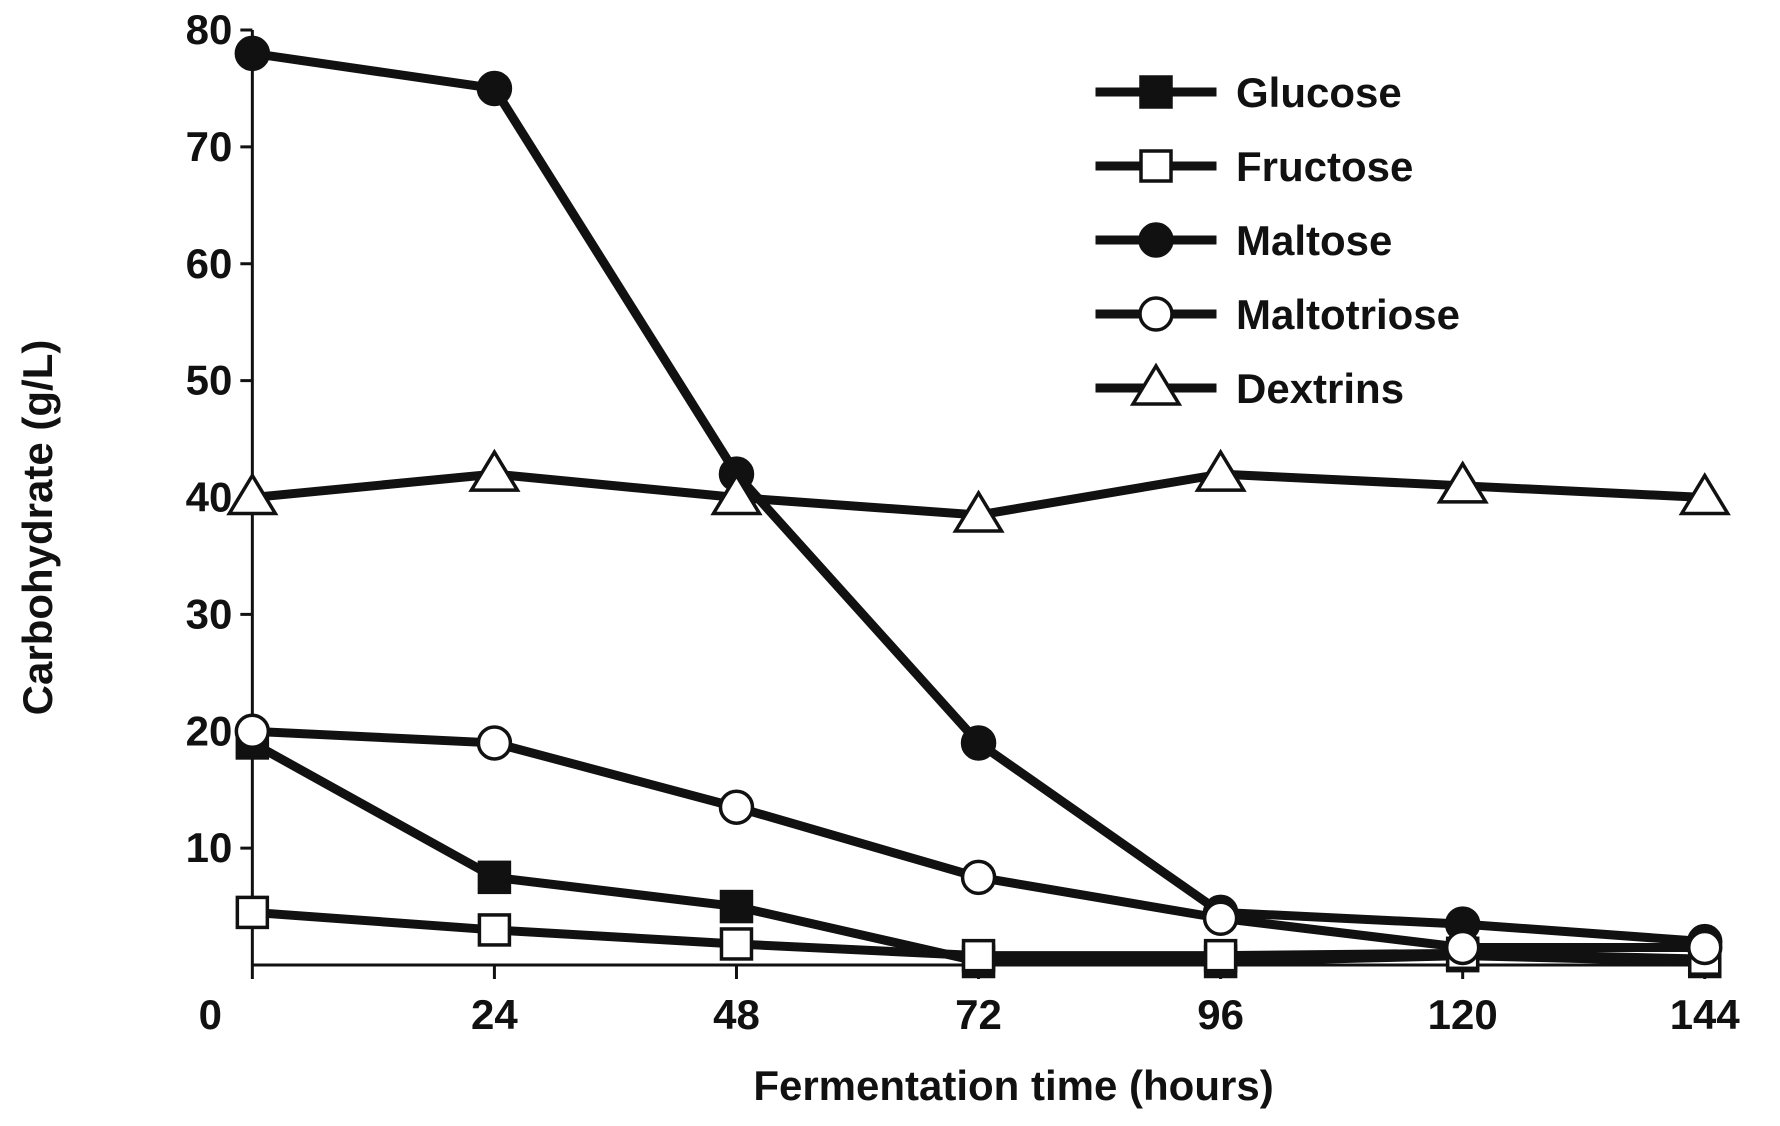 This screenshot has width=1780, height=1126. Describe the element at coordinates (209, 497) in the screenshot. I see `y-tick-label: 40` at that location.